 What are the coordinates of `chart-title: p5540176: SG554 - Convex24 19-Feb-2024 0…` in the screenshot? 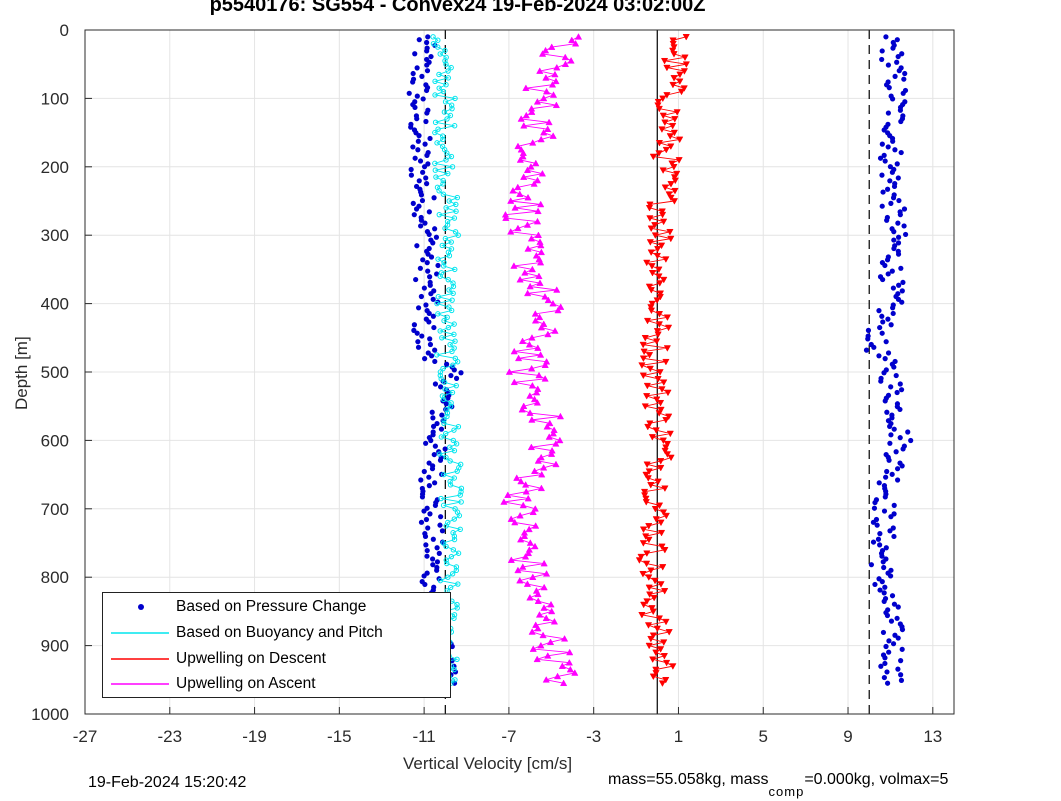 It's located at (457, 8).